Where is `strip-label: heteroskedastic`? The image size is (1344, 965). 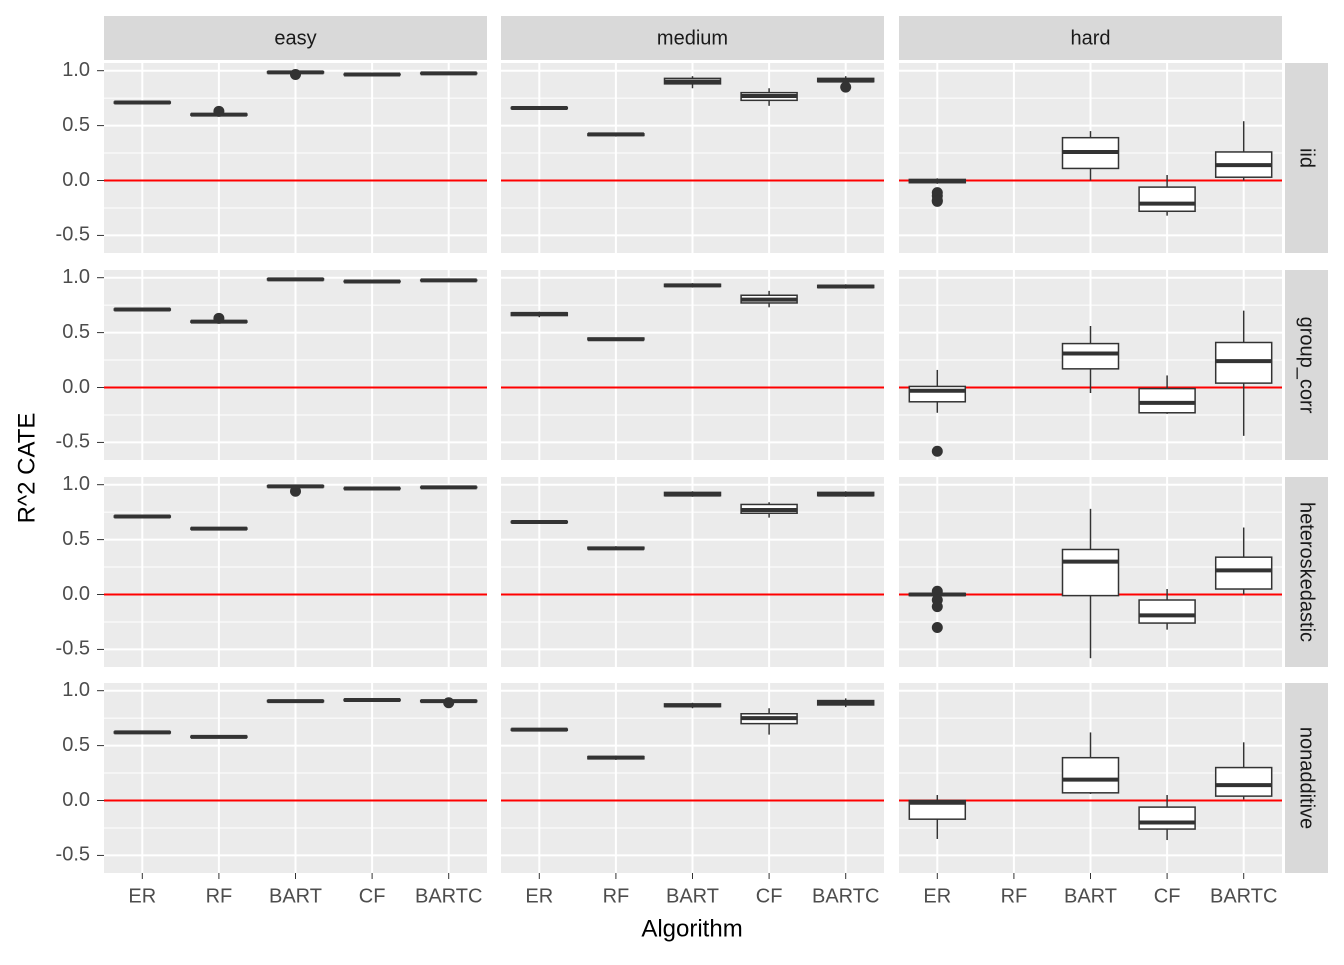
strip-label: heteroskedastic is located at coordinates (1307, 572).